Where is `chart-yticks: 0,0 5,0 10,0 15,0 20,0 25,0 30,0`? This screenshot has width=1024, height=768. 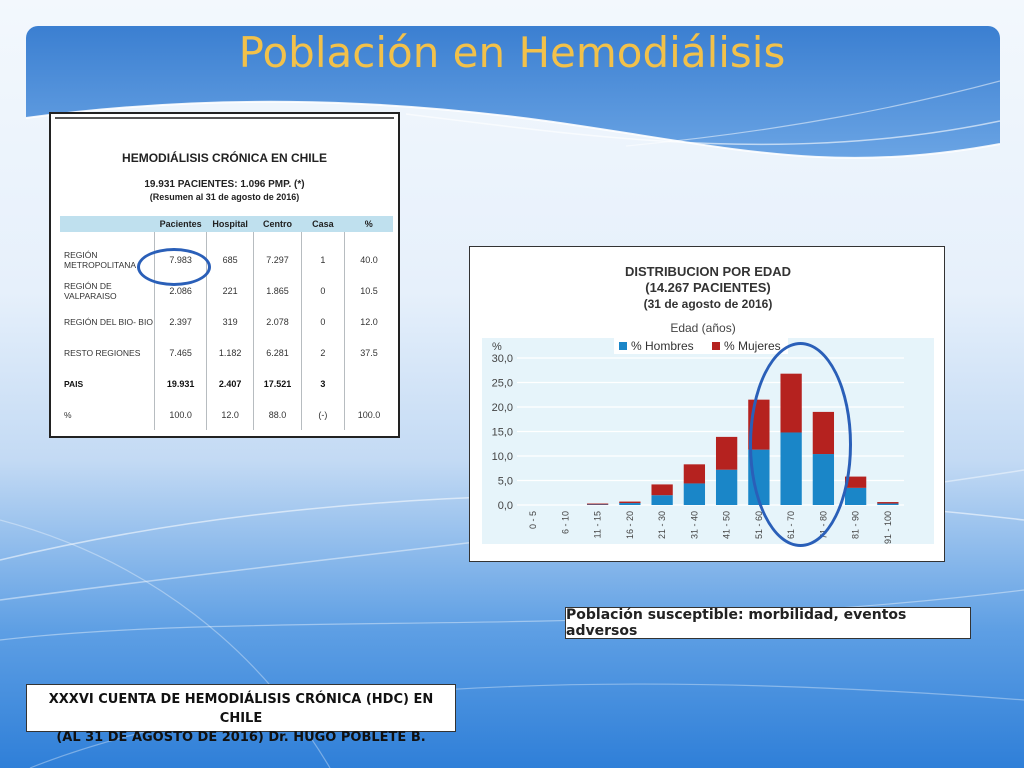 chart-yticks: 0,0 5,0 10,0 15,0 20,0 25,0 30,0 is located at coordinates (502, 432).